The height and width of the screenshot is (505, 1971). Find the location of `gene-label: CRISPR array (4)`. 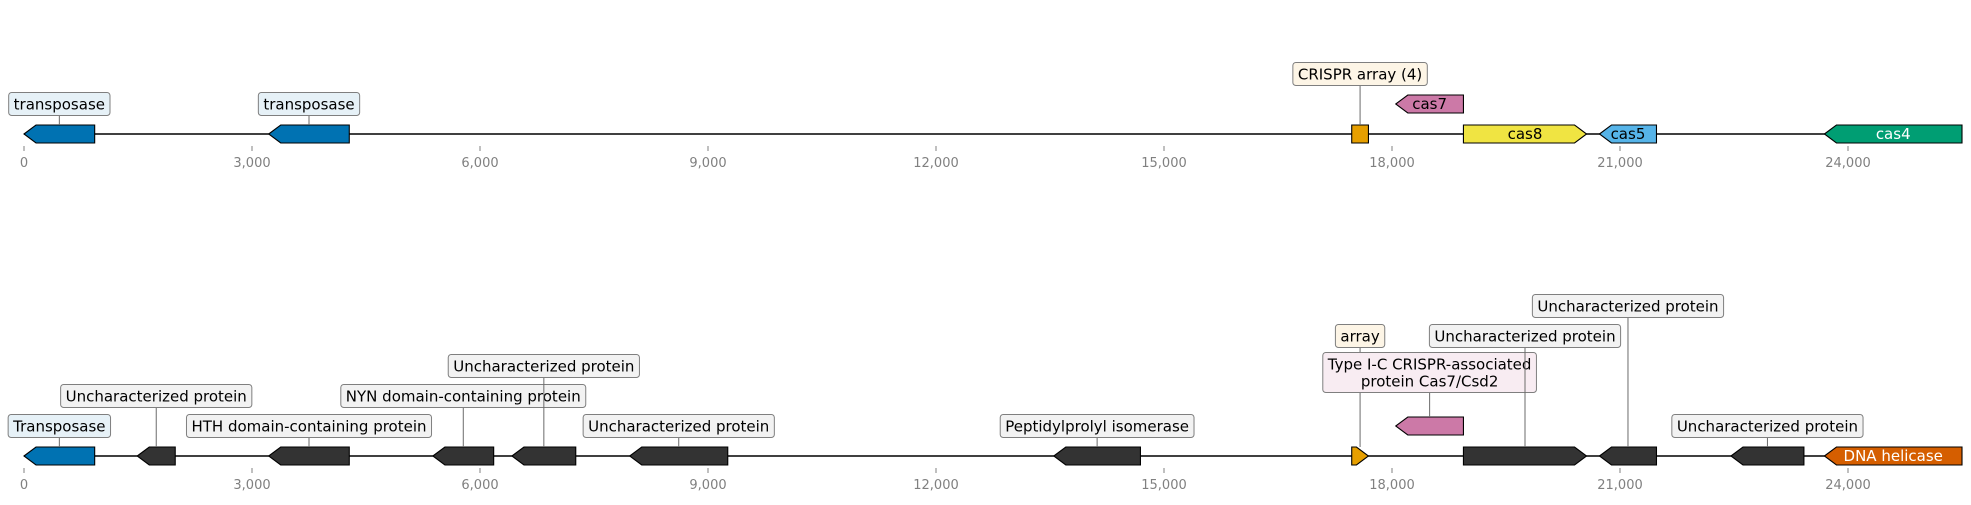

gene-label: CRISPR array (4) is located at coordinates (1360, 75).